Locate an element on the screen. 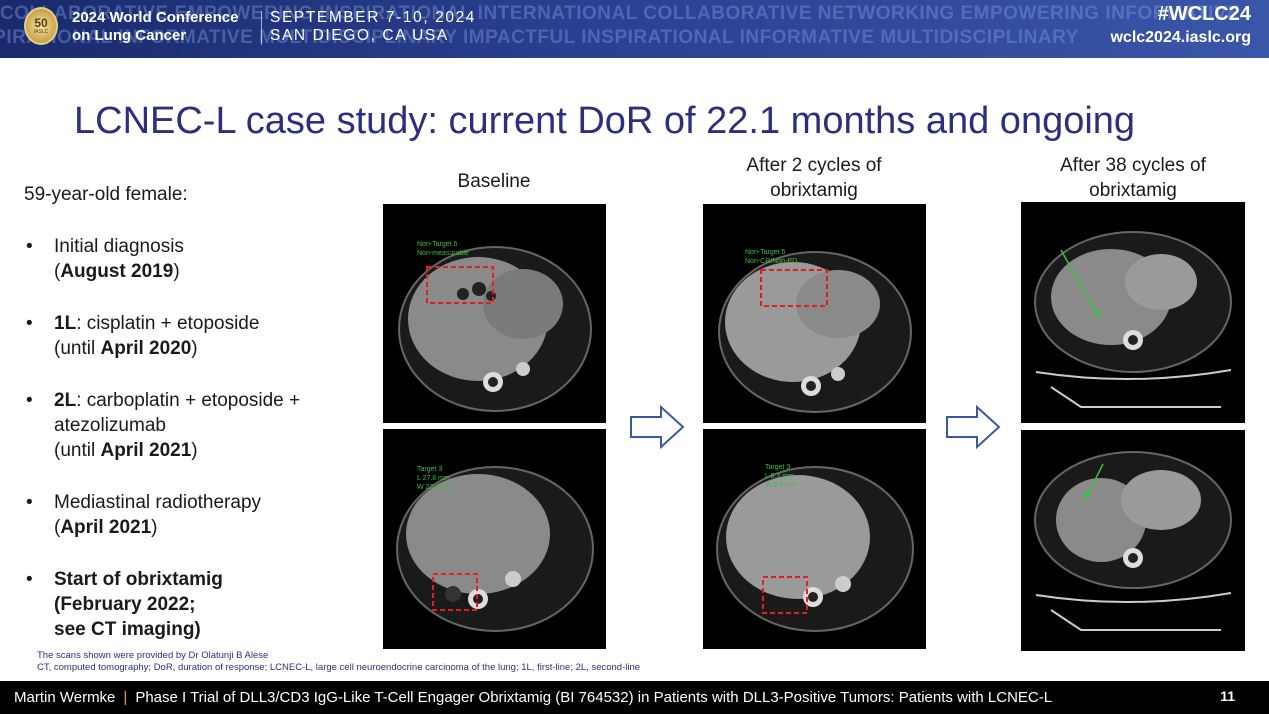  bullet-date: August 2019 is located at coordinates (117, 271).